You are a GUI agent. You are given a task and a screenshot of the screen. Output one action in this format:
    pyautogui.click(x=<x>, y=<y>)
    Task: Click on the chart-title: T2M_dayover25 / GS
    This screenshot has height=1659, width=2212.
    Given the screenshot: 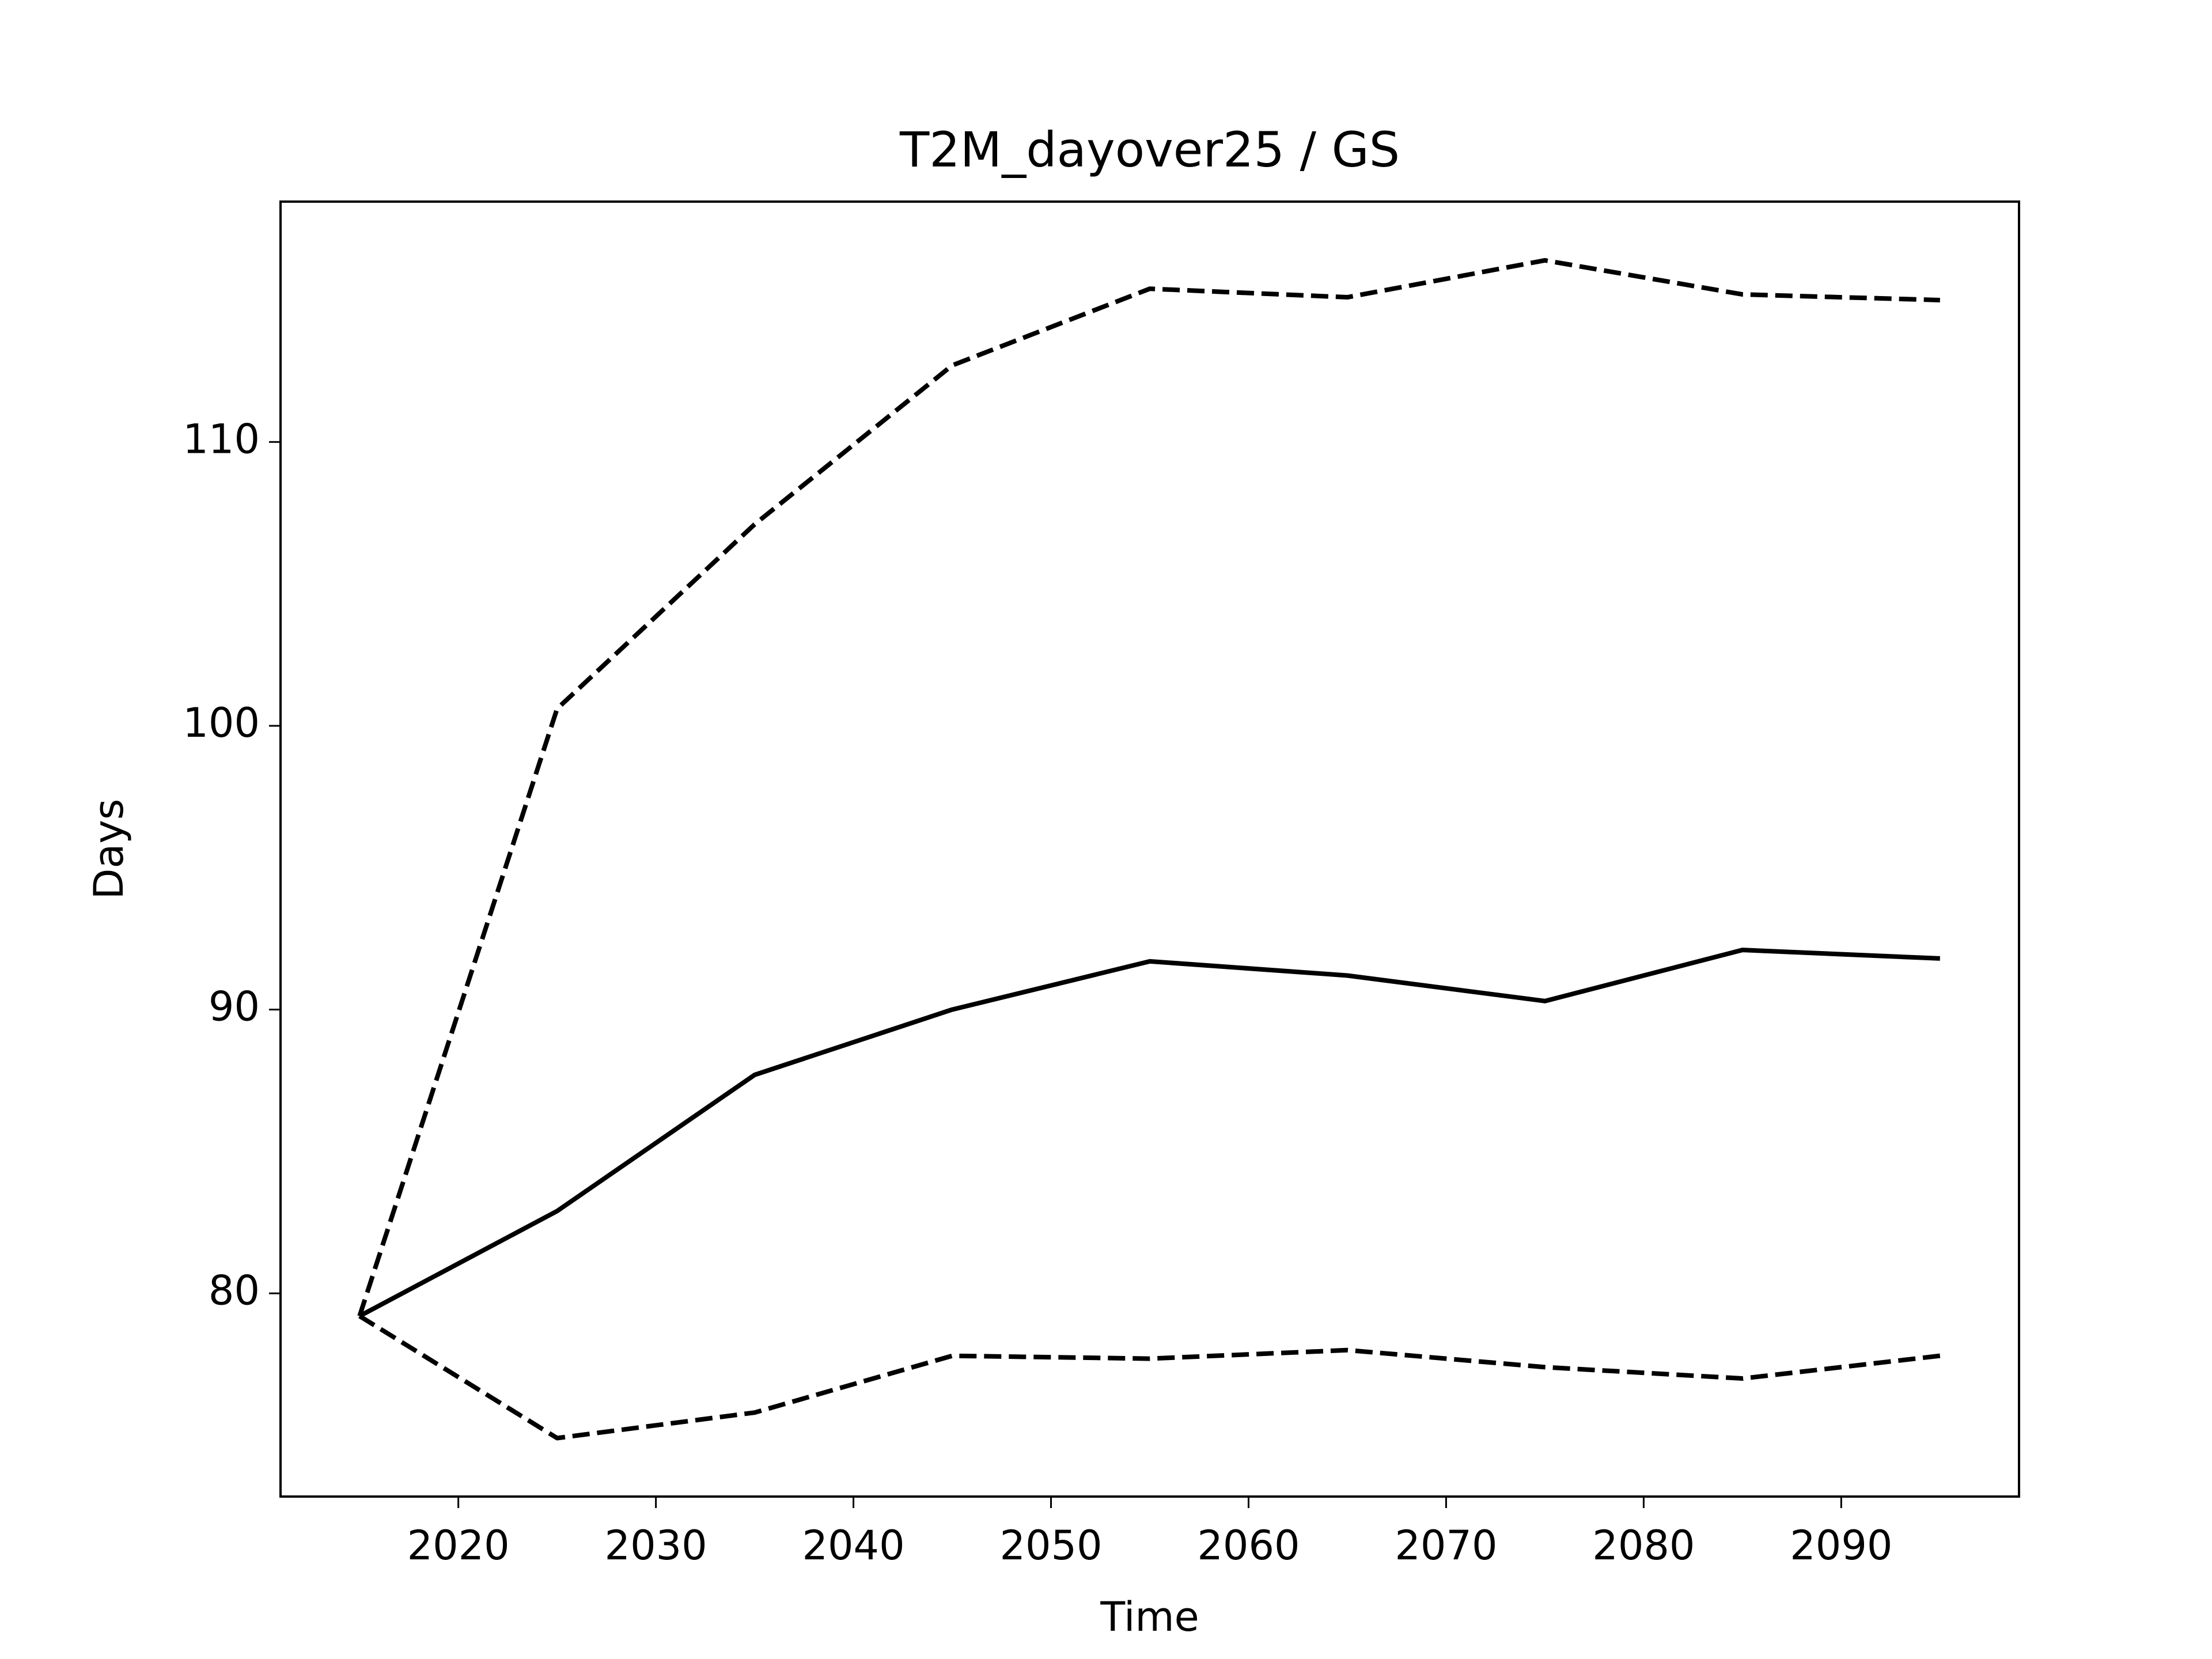 What is the action you would take?
    pyautogui.click(x=1149, y=150)
    